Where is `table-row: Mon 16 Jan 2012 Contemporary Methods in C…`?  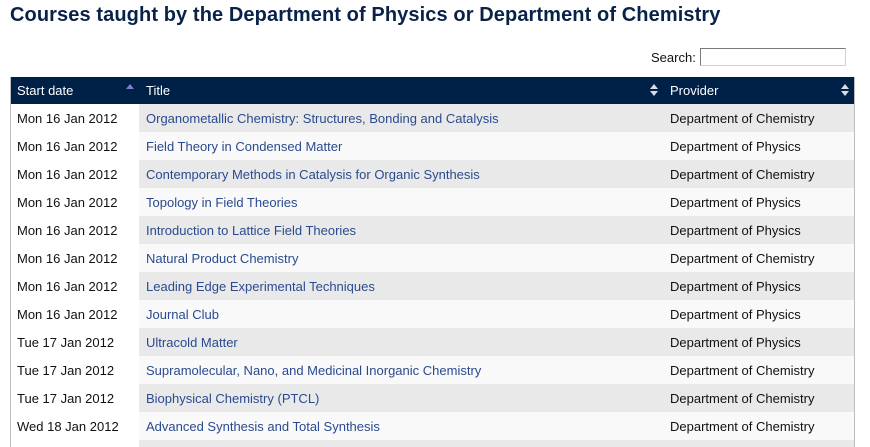 table-row: Mon 16 Jan 2012 Contemporary Methods in C… is located at coordinates (432, 174).